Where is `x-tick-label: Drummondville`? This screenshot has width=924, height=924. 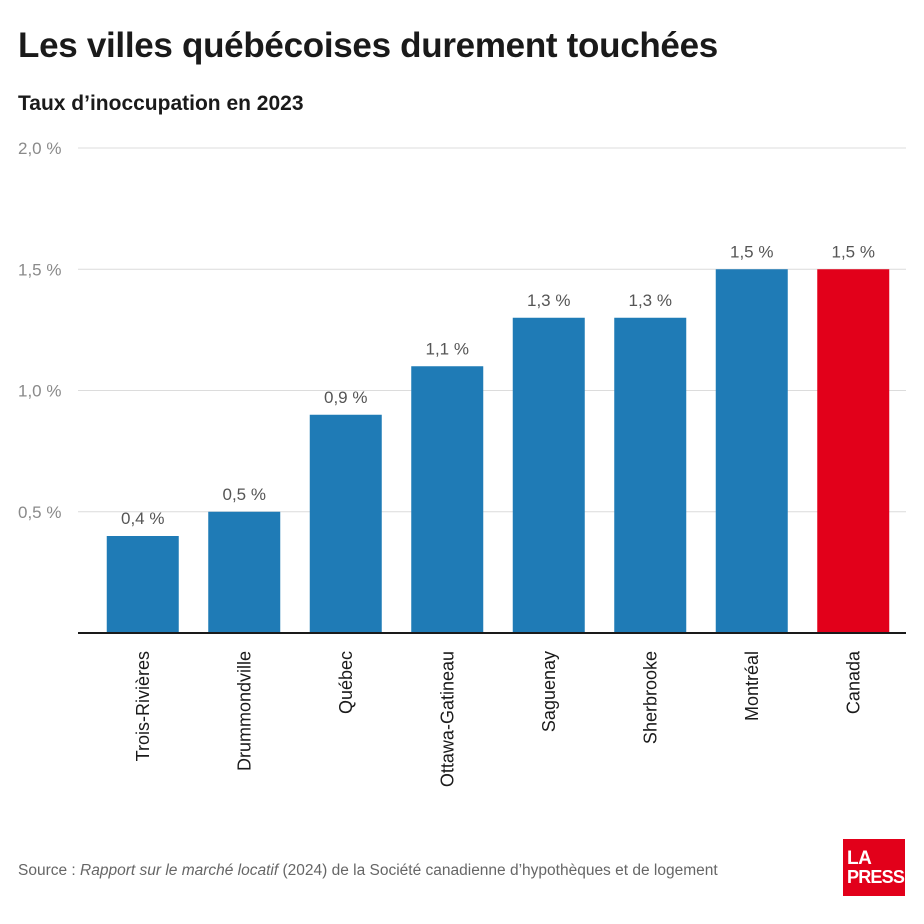
x-tick-label: Drummondville is located at coordinates (244, 711).